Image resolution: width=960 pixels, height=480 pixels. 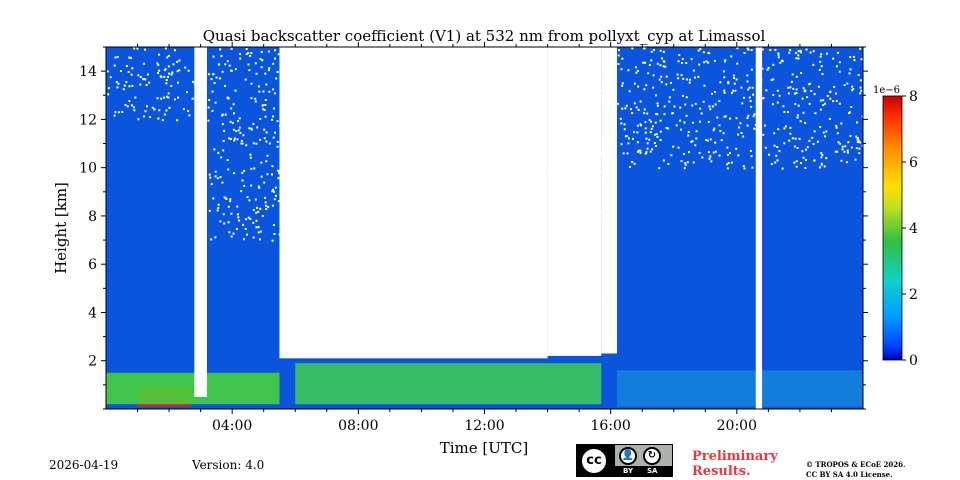 I want to click on share-alike-icon: ↻, so click(x=652, y=456).